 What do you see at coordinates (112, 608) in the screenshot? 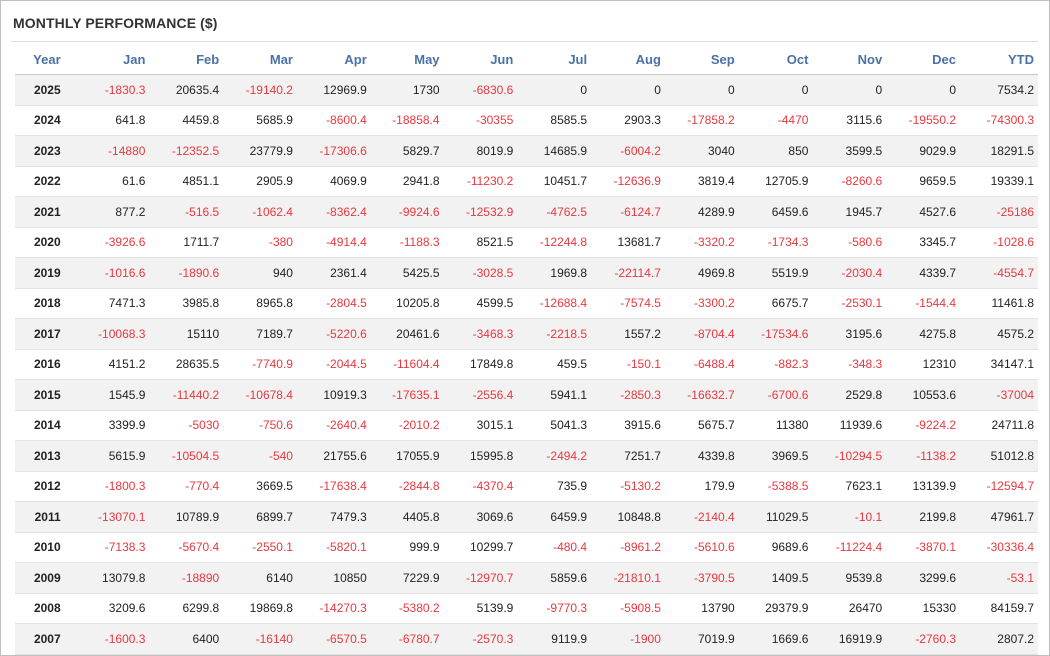
I see `month-cell: 3209.6` at bounding box center [112, 608].